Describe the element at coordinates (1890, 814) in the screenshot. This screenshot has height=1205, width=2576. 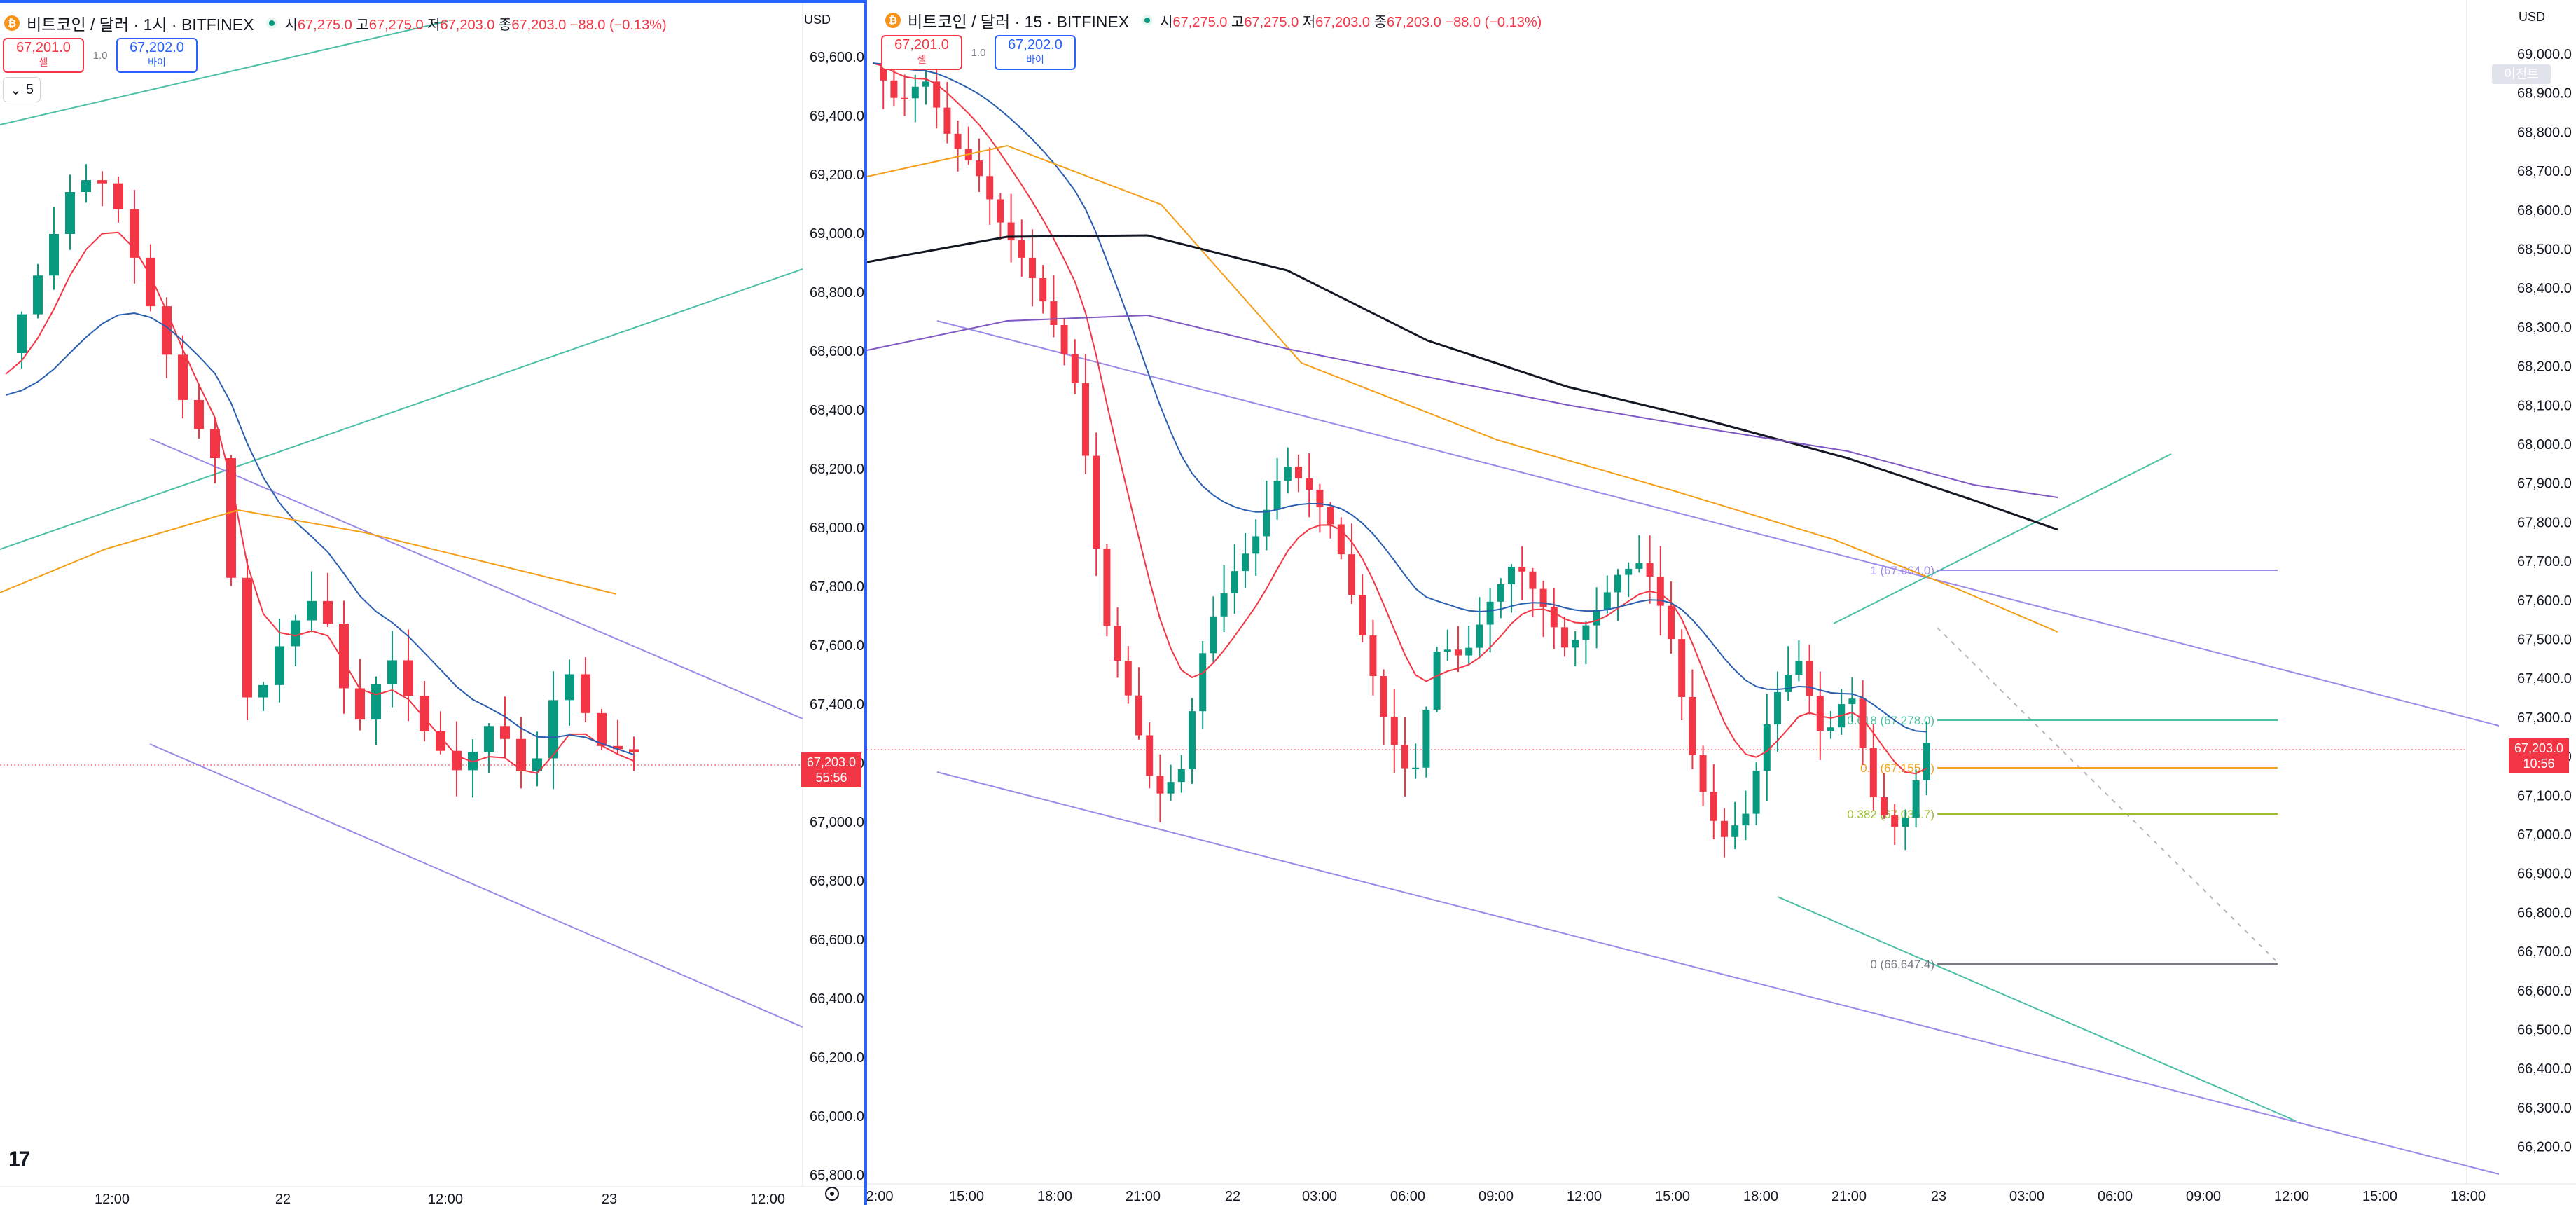
I see `fib-level-label: 0.382 (67,036.7)` at that location.